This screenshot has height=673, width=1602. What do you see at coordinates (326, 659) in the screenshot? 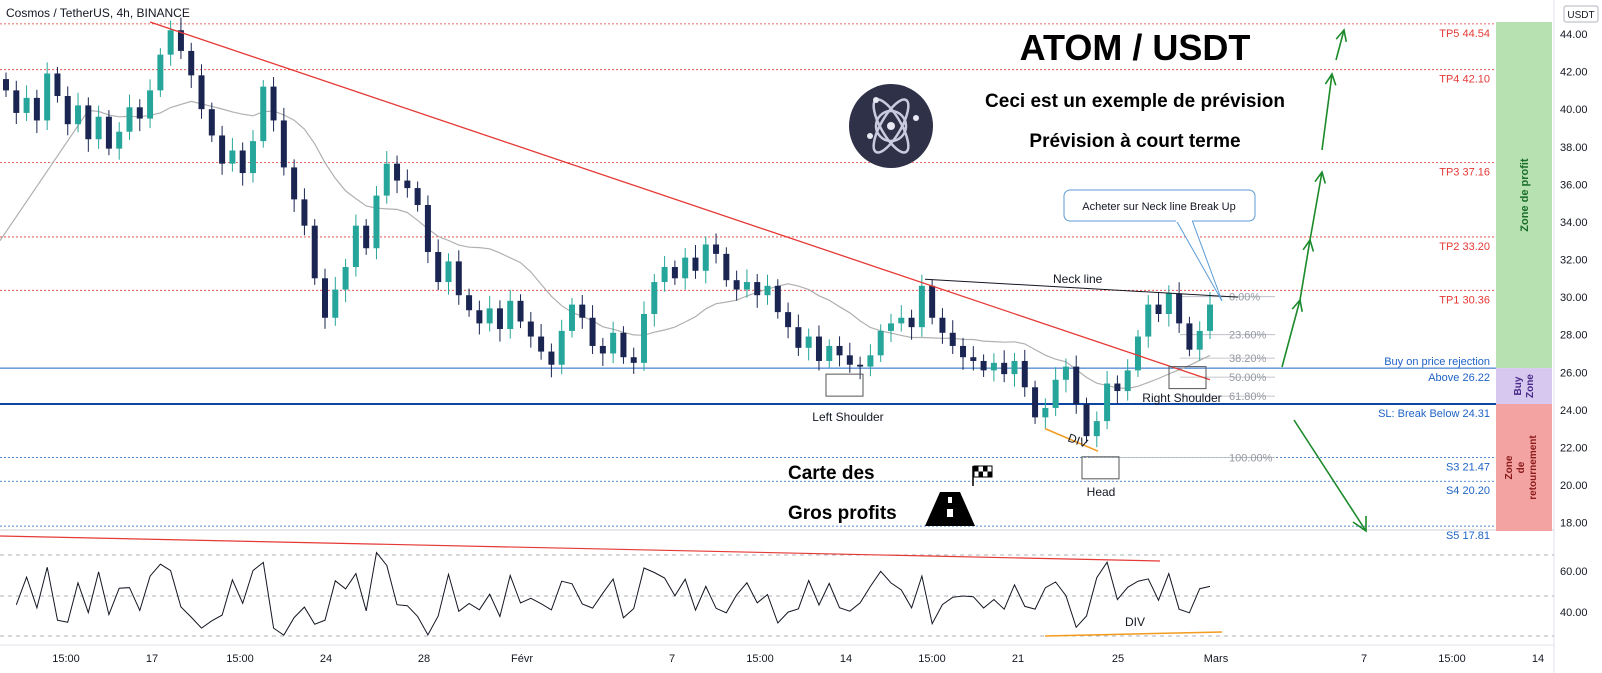
I see `x-tick-3: 24` at bounding box center [326, 659].